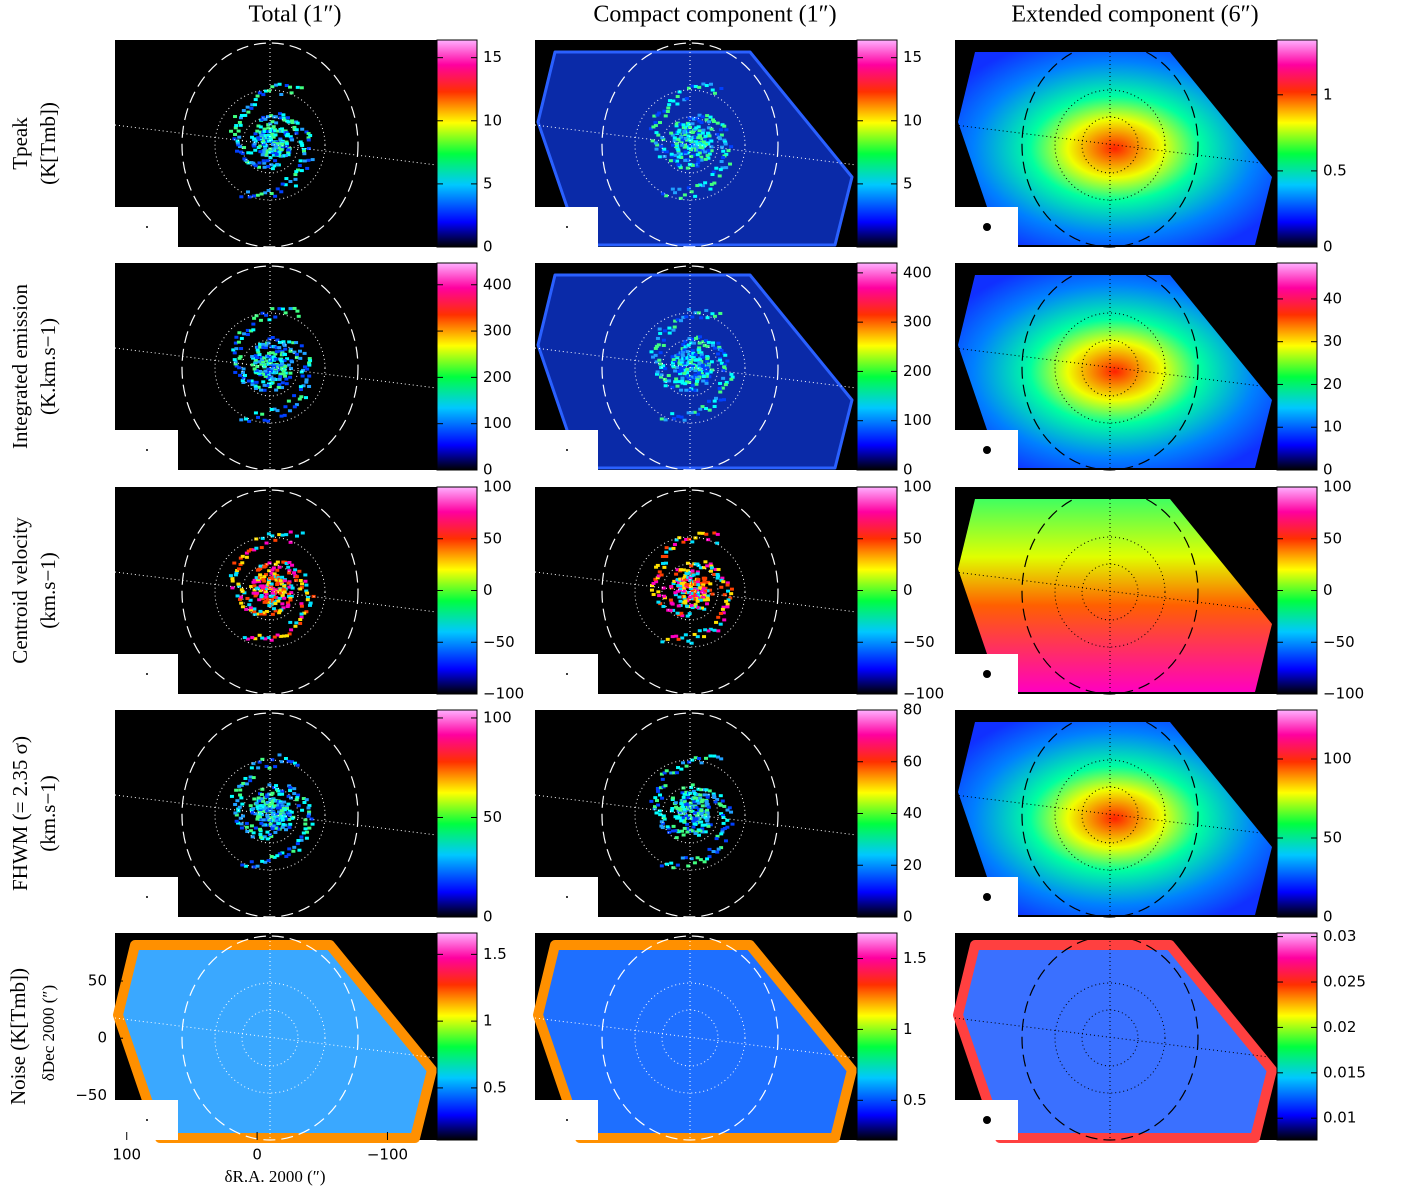 The image size is (1402, 1191). What do you see at coordinates (987, 897) in the screenshot?
I see `beam` at bounding box center [987, 897].